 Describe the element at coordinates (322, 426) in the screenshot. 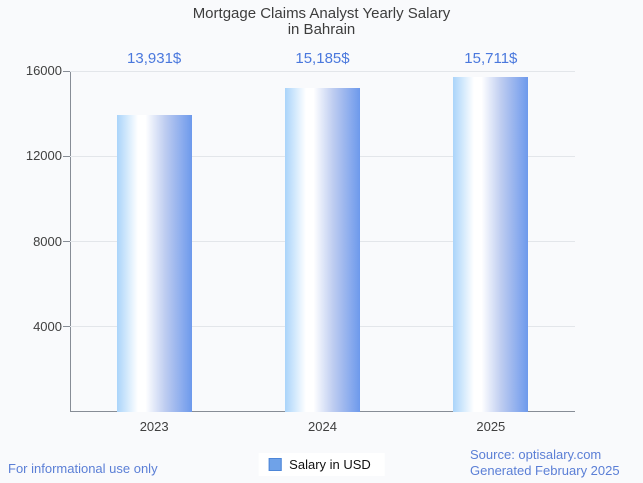

I see `x-tick-label: 2024` at that location.